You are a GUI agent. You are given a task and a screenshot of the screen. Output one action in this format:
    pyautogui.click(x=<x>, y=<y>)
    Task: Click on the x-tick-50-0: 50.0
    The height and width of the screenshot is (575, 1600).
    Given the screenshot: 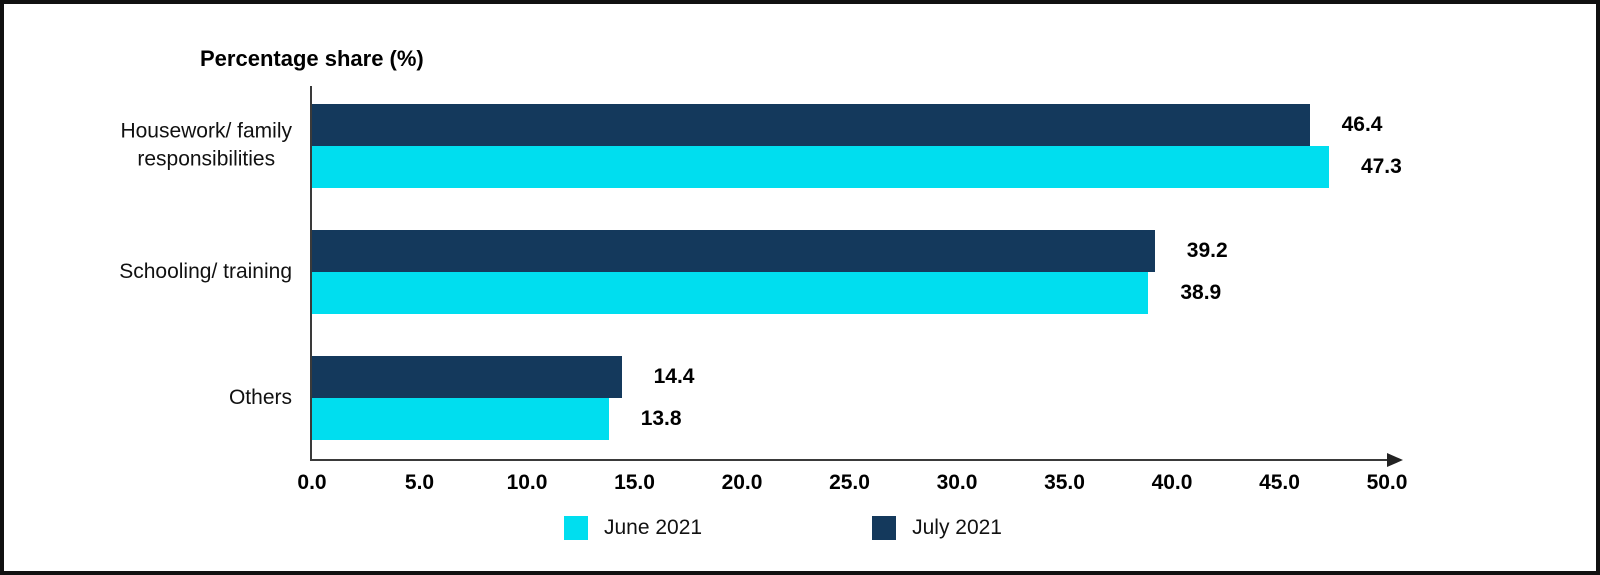 What is the action you would take?
    pyautogui.click(x=1387, y=482)
    